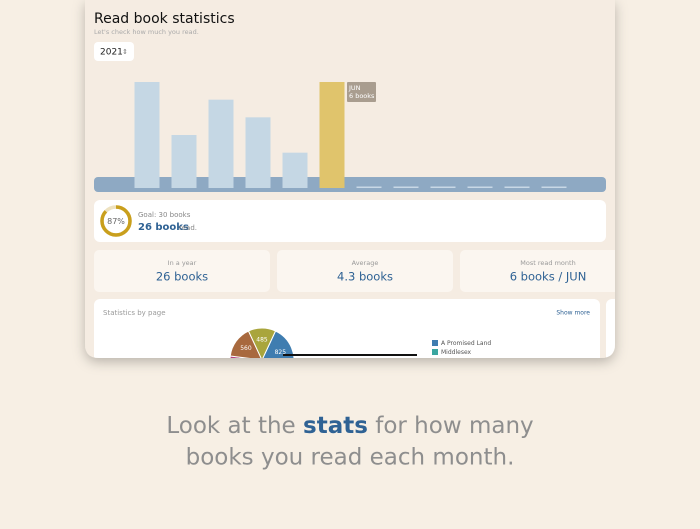 Image resolution: width=700 pixels, height=529 pixels. Describe the element at coordinates (365, 277) in the screenshot. I see `stat-value: 4.3 books` at that location.